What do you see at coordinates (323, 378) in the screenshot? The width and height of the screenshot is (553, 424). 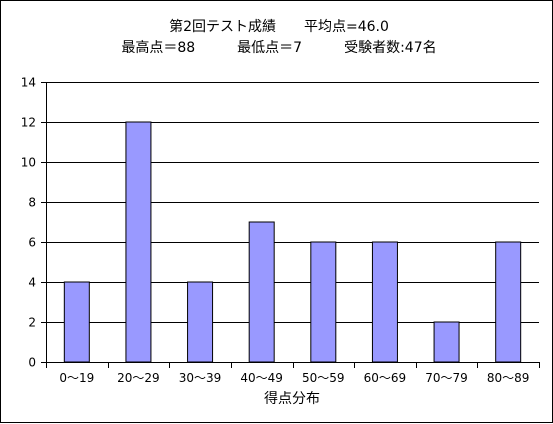 I see `x-tick-label: 50～59` at bounding box center [323, 378].